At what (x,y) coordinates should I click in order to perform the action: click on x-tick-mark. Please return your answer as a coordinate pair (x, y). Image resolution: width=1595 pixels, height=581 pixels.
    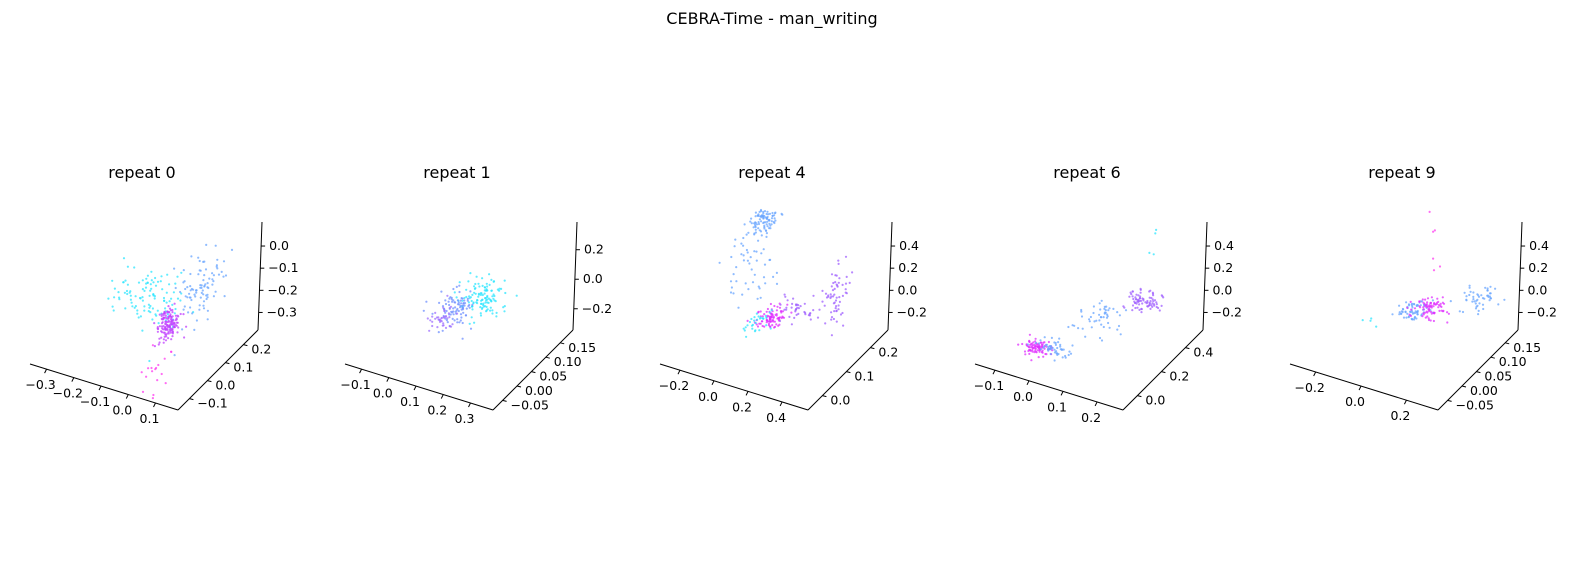
    Looking at the image, I should click on (442, 396).